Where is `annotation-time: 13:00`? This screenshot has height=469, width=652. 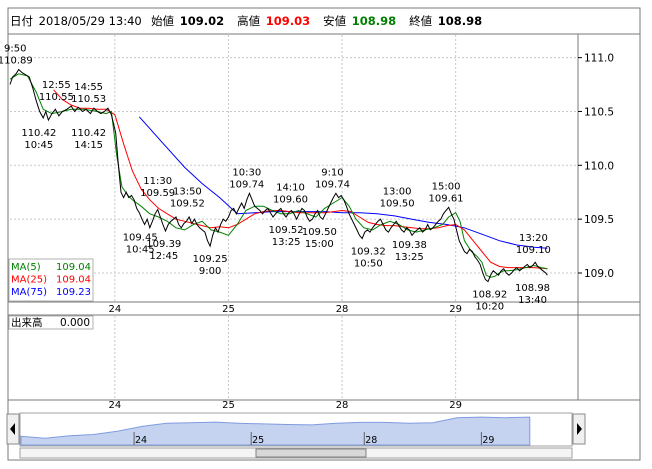 annotation-time: 13:00 is located at coordinates (397, 192).